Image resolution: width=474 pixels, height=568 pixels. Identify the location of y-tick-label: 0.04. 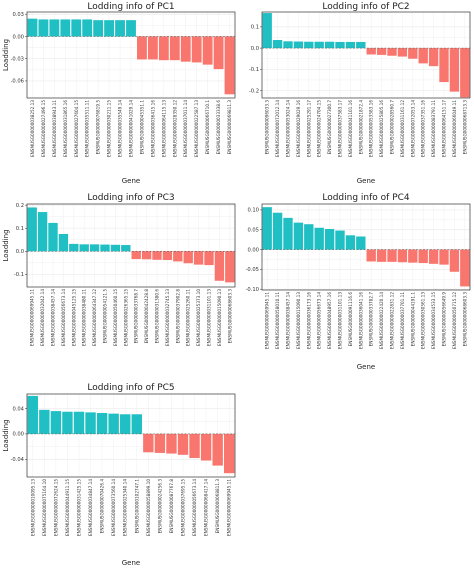
(18, 409).